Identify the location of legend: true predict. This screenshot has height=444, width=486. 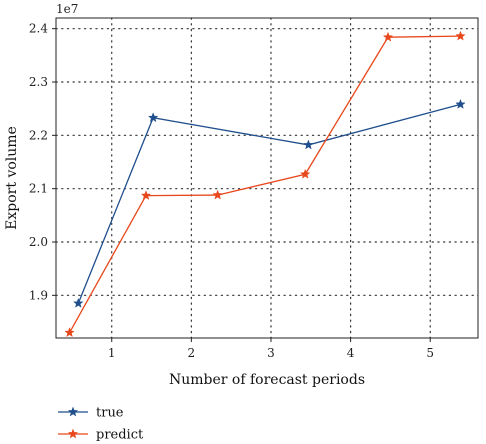
(101, 424).